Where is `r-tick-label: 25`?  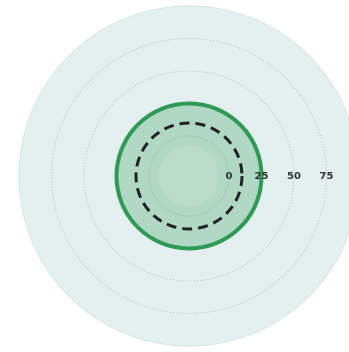
r-tick-label: 25 is located at coordinates (262, 176).